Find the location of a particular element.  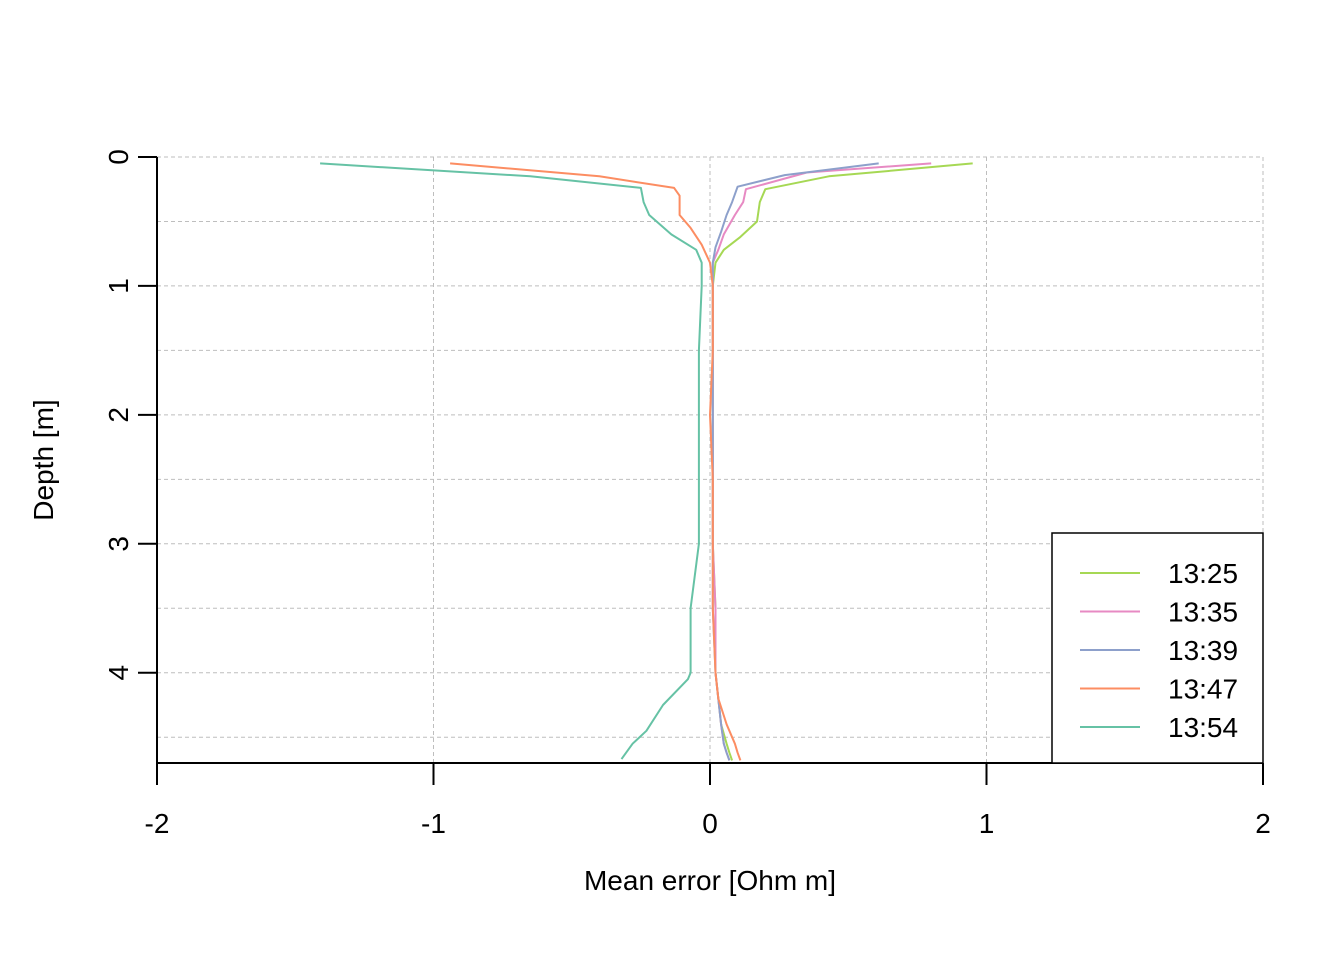

legend-label: 13:54 is located at coordinates (1203, 727).